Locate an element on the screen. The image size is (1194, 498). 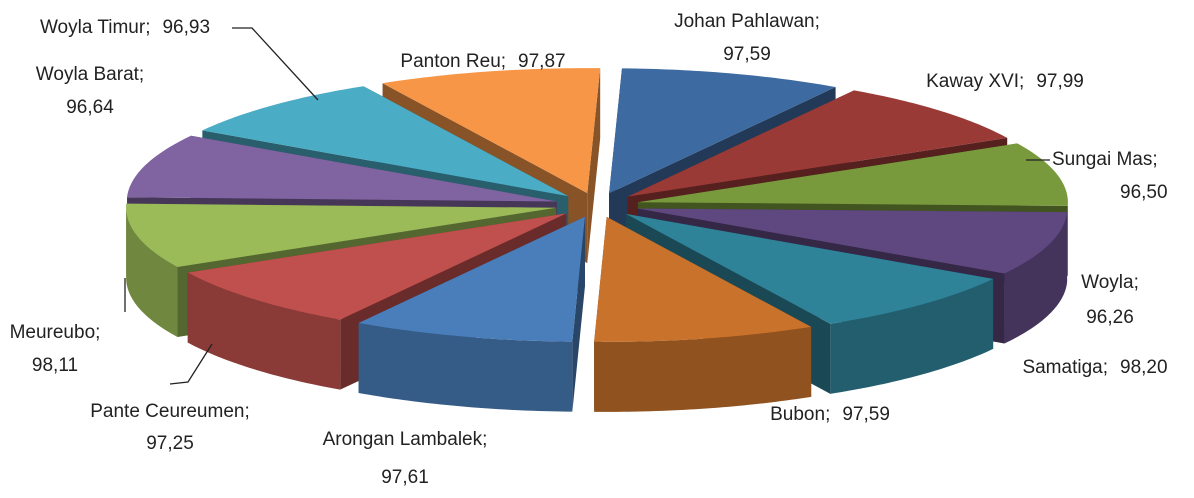
data-label: Meureubo; 98,11 is located at coordinates (55, 349).